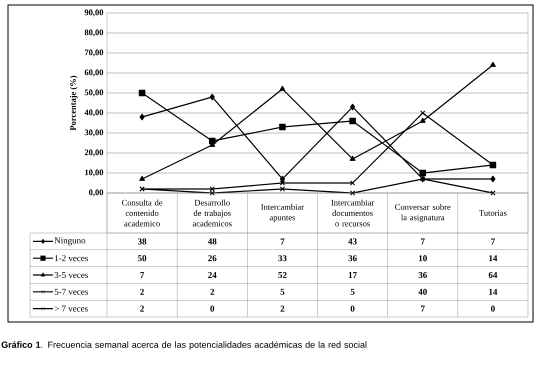 Image resolution: width=539 pixels, height=375 pixels. What do you see at coordinates (94, 173) in the screenshot?
I see `y-tick-label: 10,00` at bounding box center [94, 173].